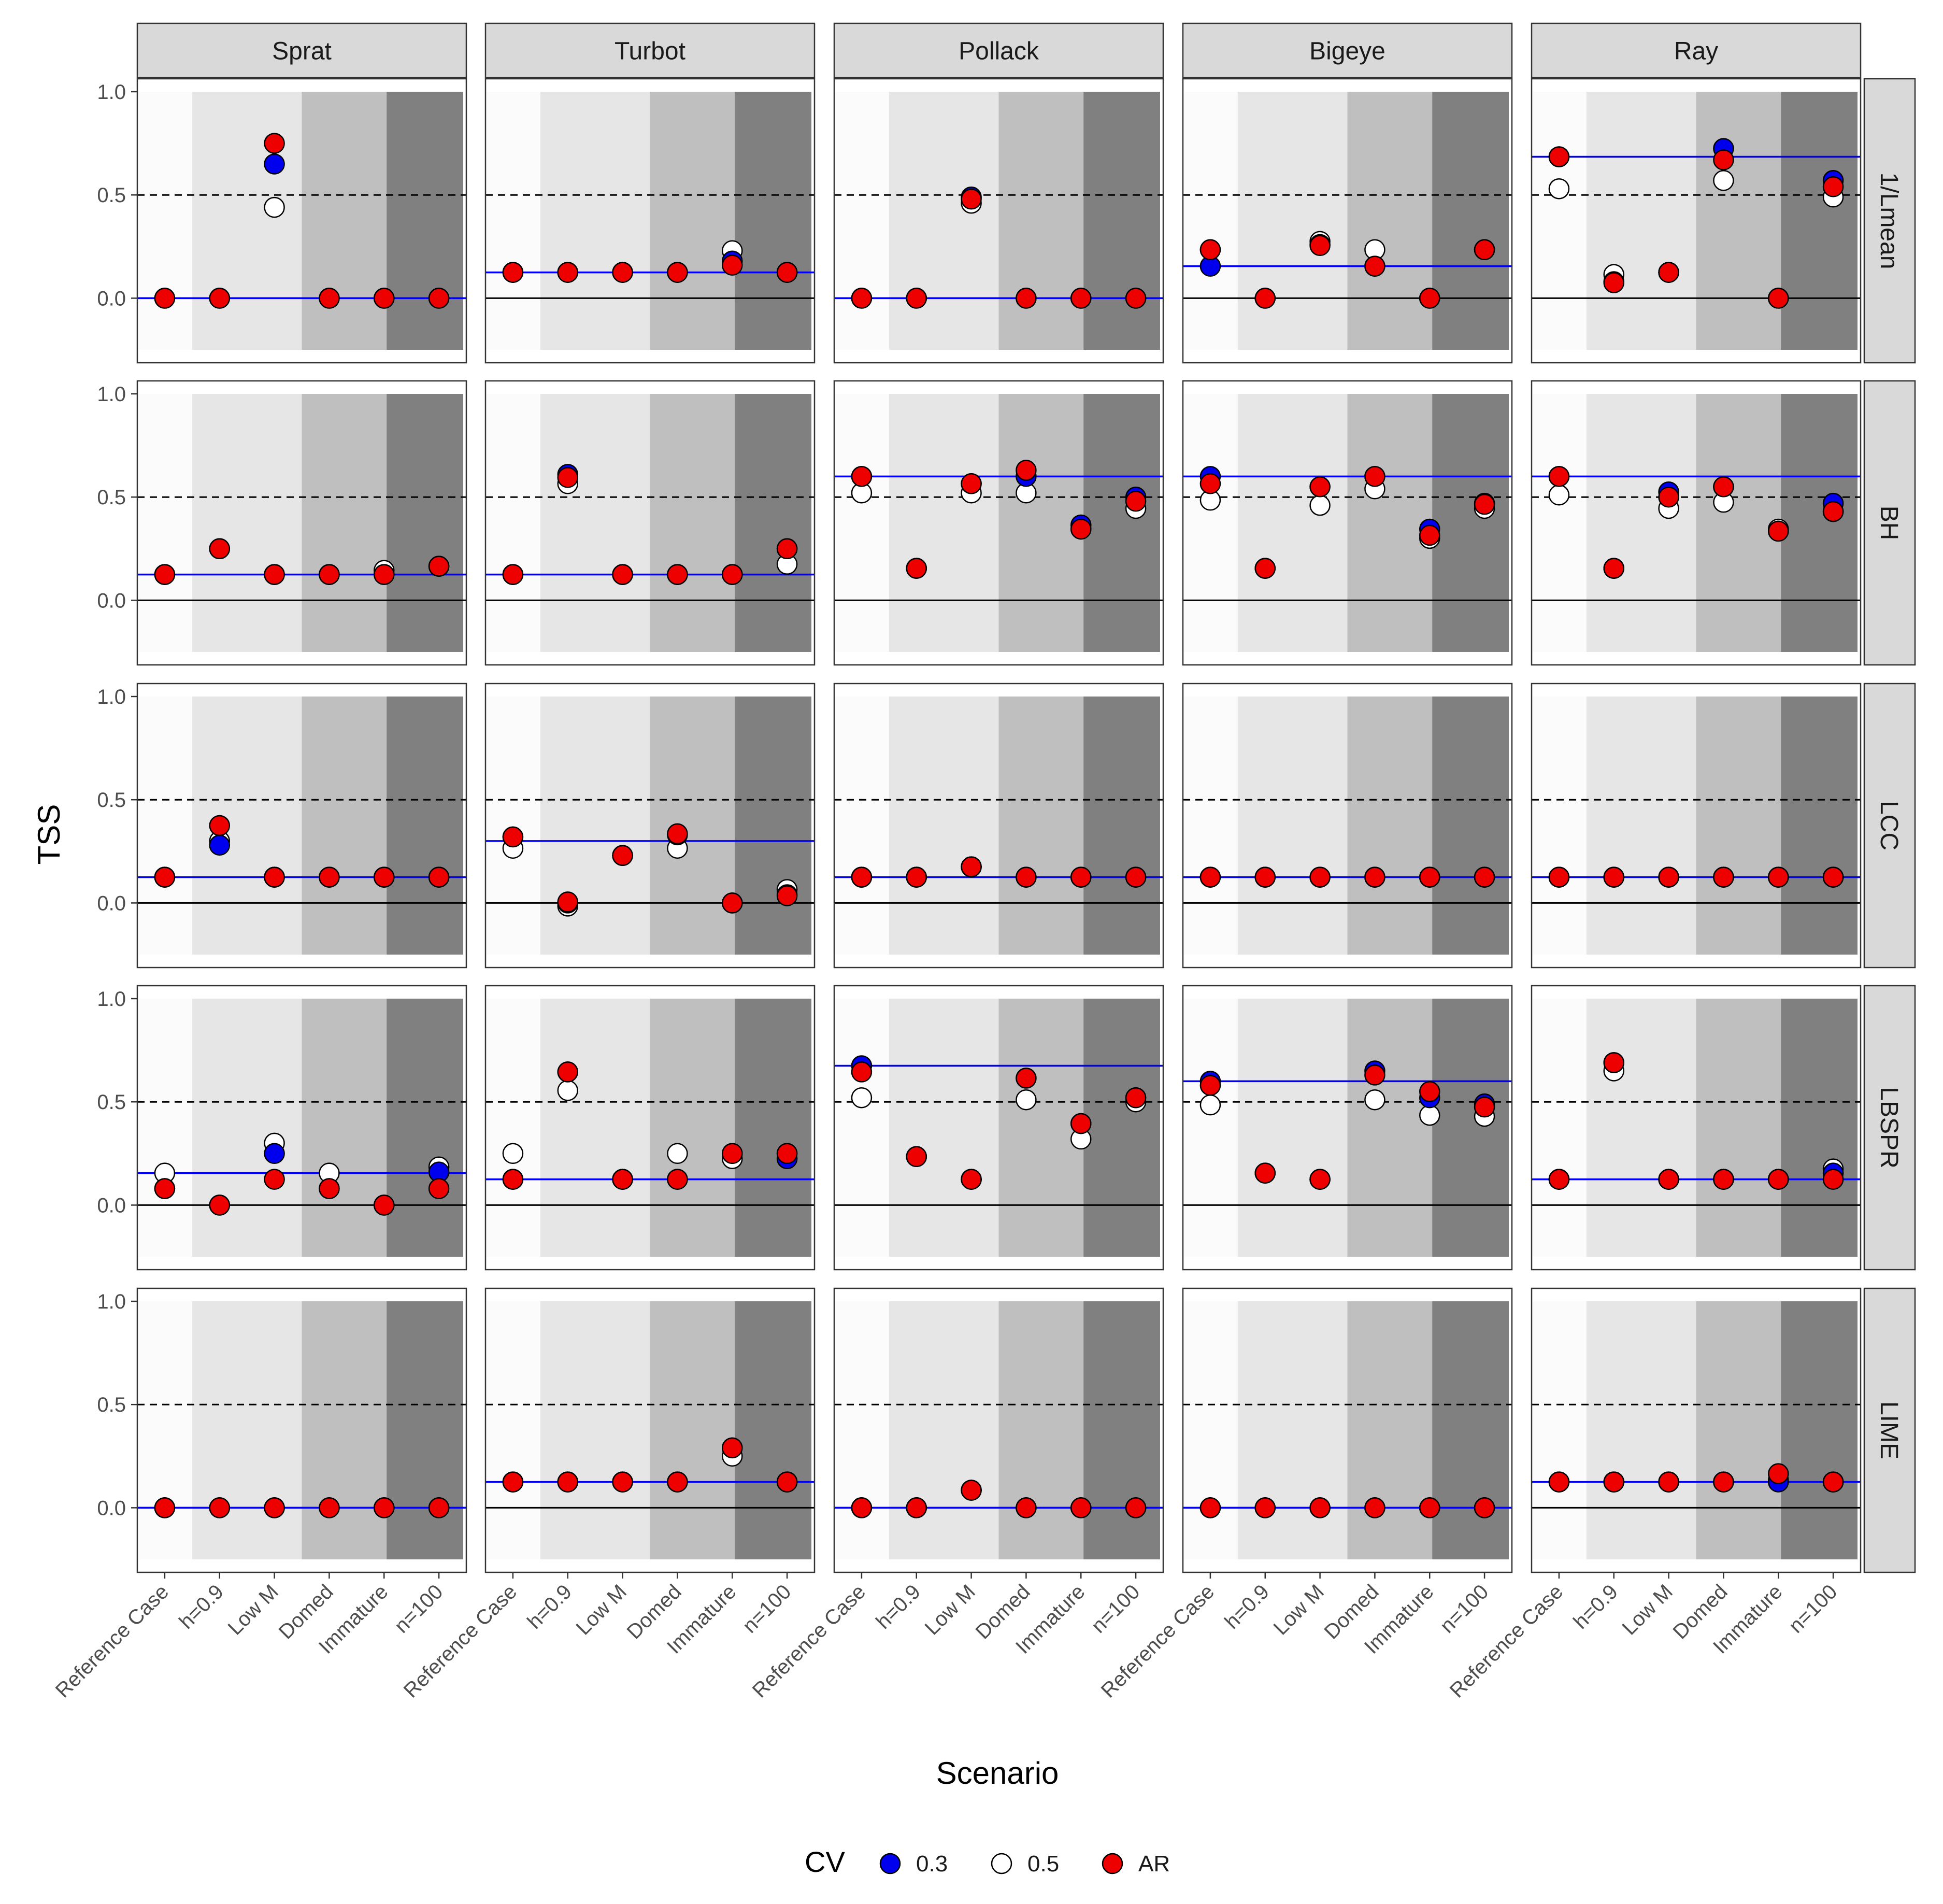 Image resolution: width=1943 pixels, height=1904 pixels. I want to click on y-tick-label: 1.0, so click(111, 1000).